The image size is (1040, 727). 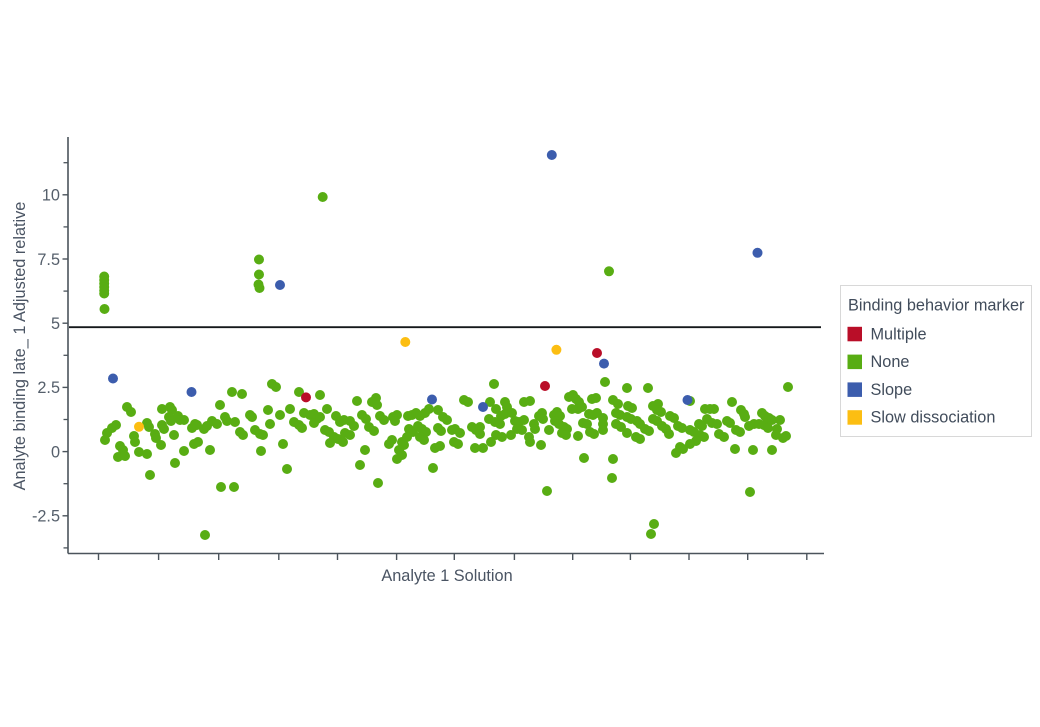 What do you see at coordinates (55, 452) in the screenshot?
I see `svg-text: 0` at bounding box center [55, 452].